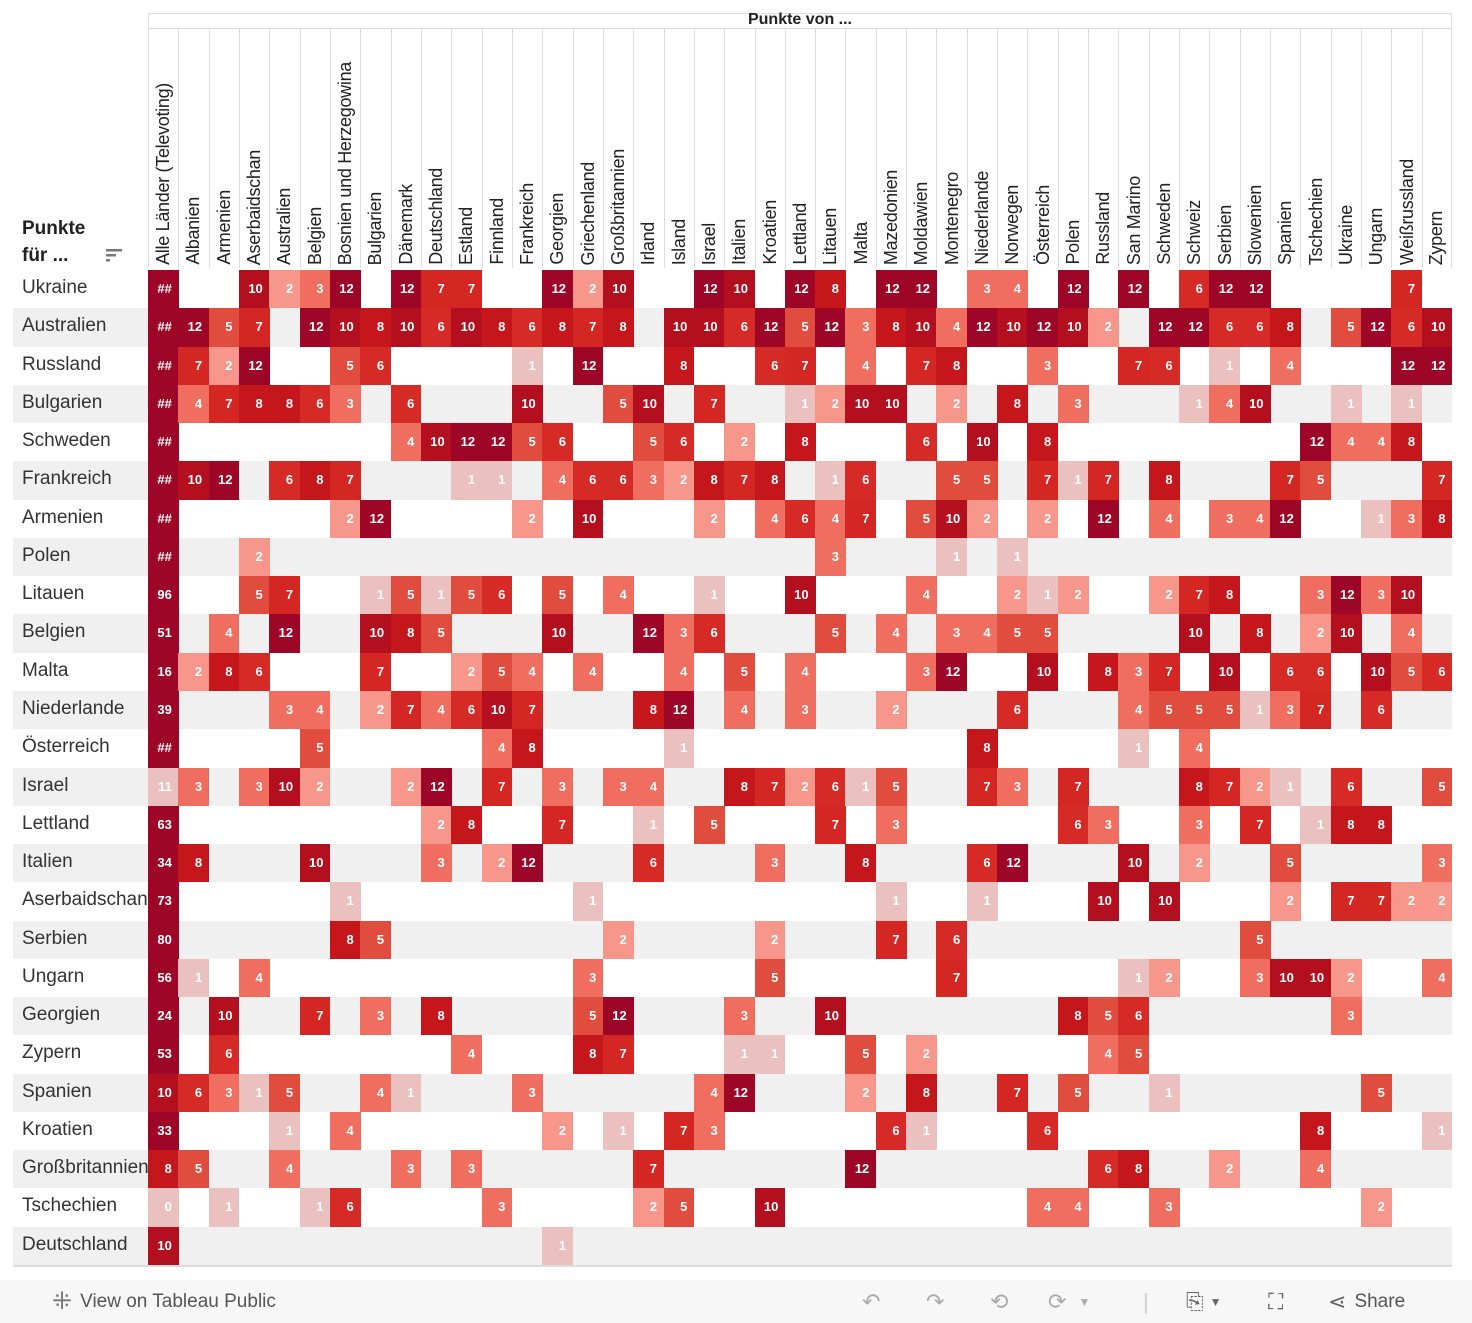 Image resolution: width=1472 pixels, height=1323 pixels. What do you see at coordinates (1315, 148) in the screenshot?
I see `column-header: Tschechien` at bounding box center [1315, 148].